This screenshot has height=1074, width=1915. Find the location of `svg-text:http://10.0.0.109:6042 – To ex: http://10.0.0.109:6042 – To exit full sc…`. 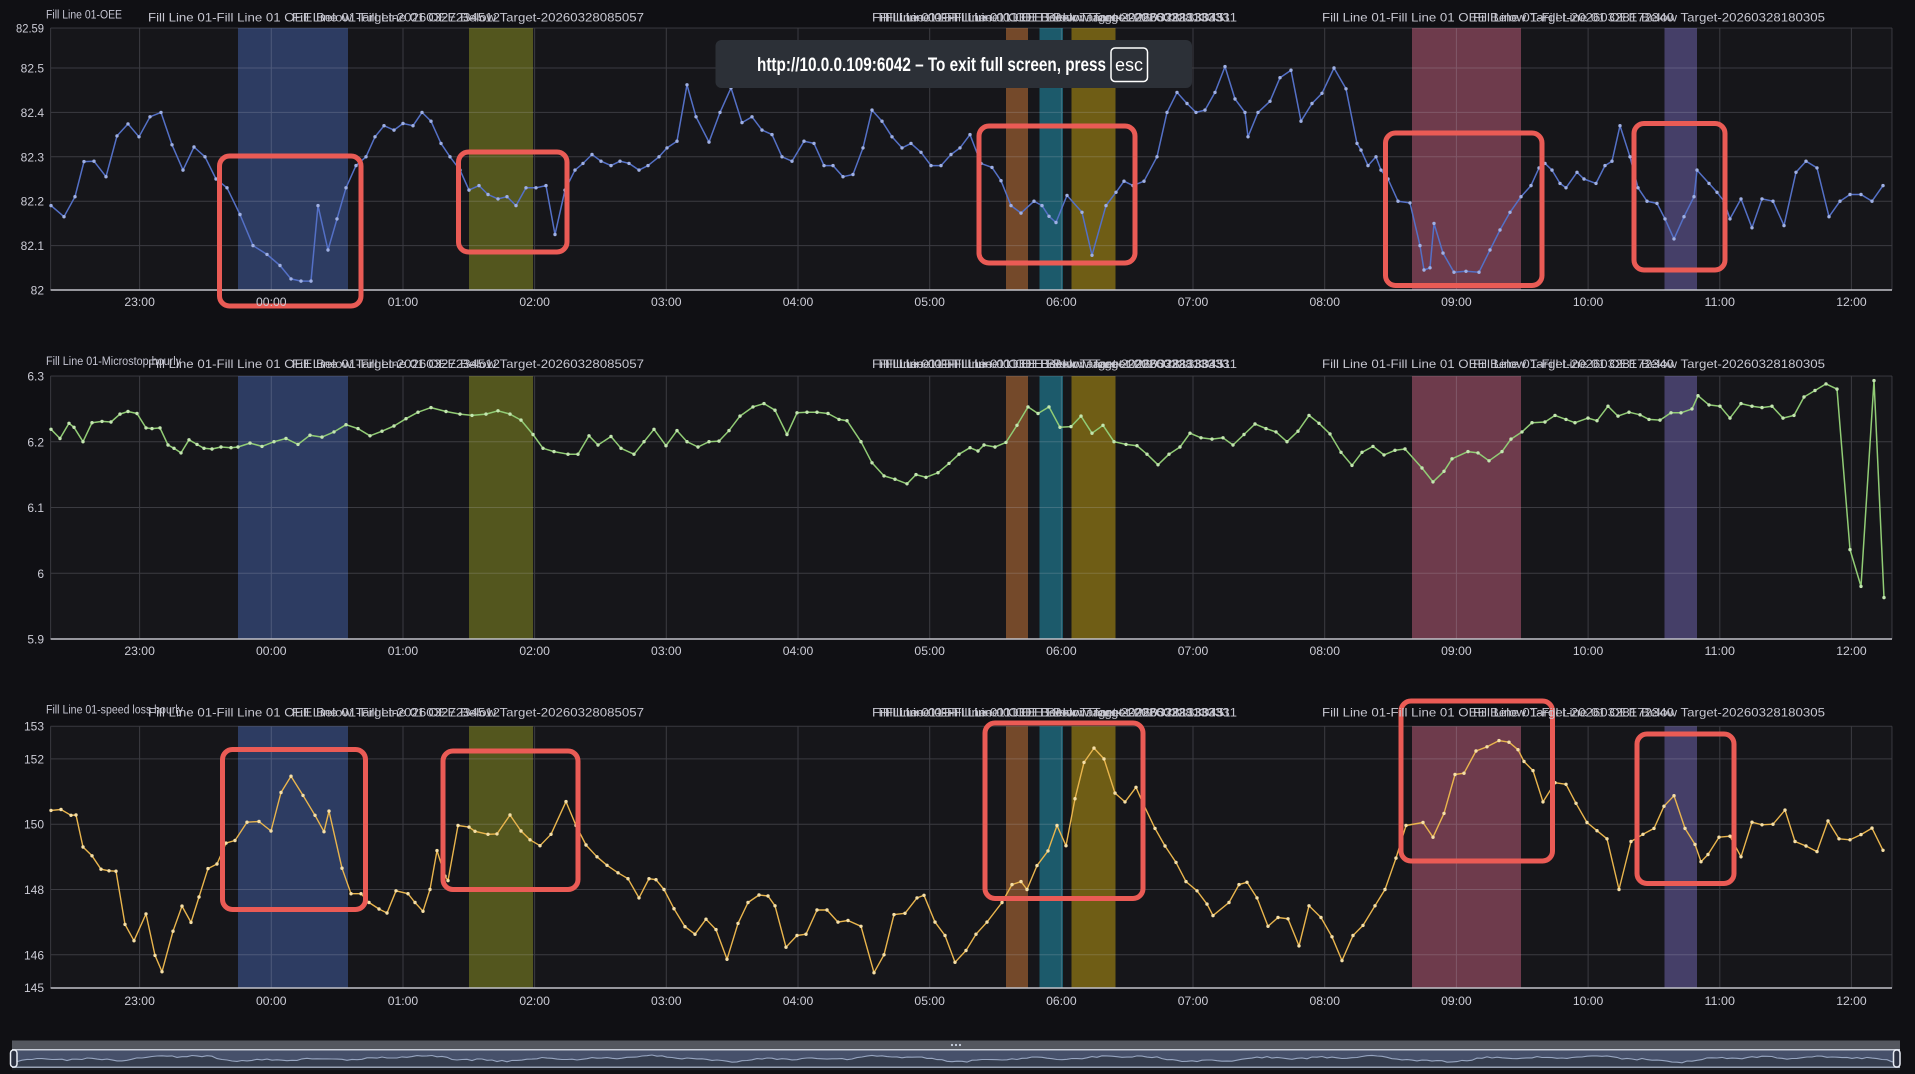

svg-text:http://10.0.0.109:6042 – To ex: http://10.0.0.109:6042 – To exit full sc… is located at coordinates (931, 65).